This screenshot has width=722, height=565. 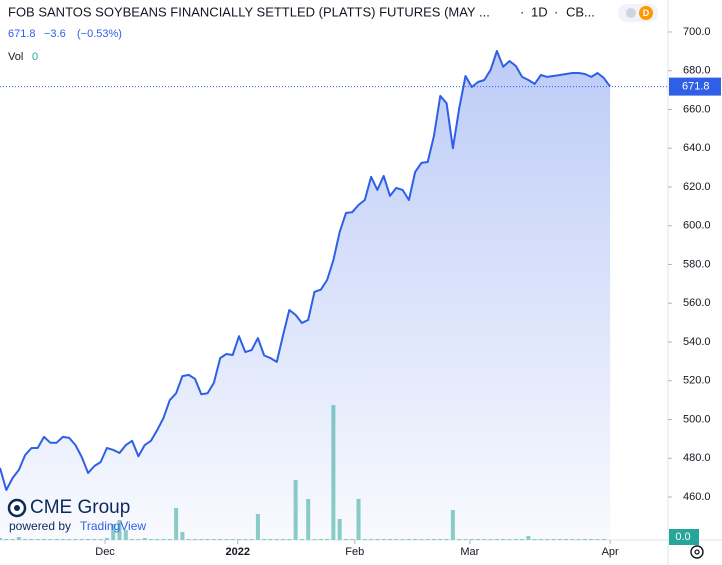 What do you see at coordinates (40, 526) in the screenshot?
I see `powered-by: powered by` at bounding box center [40, 526].